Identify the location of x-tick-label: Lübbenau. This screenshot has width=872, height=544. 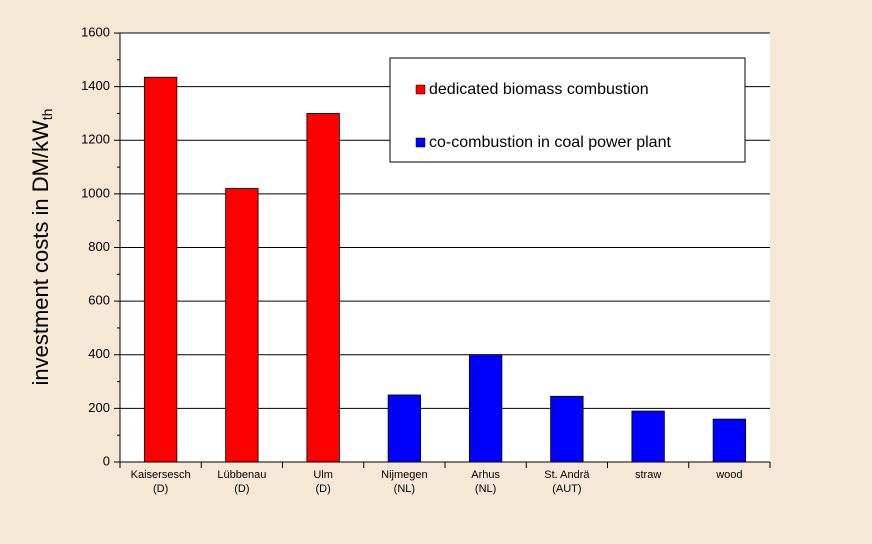
(241, 475).